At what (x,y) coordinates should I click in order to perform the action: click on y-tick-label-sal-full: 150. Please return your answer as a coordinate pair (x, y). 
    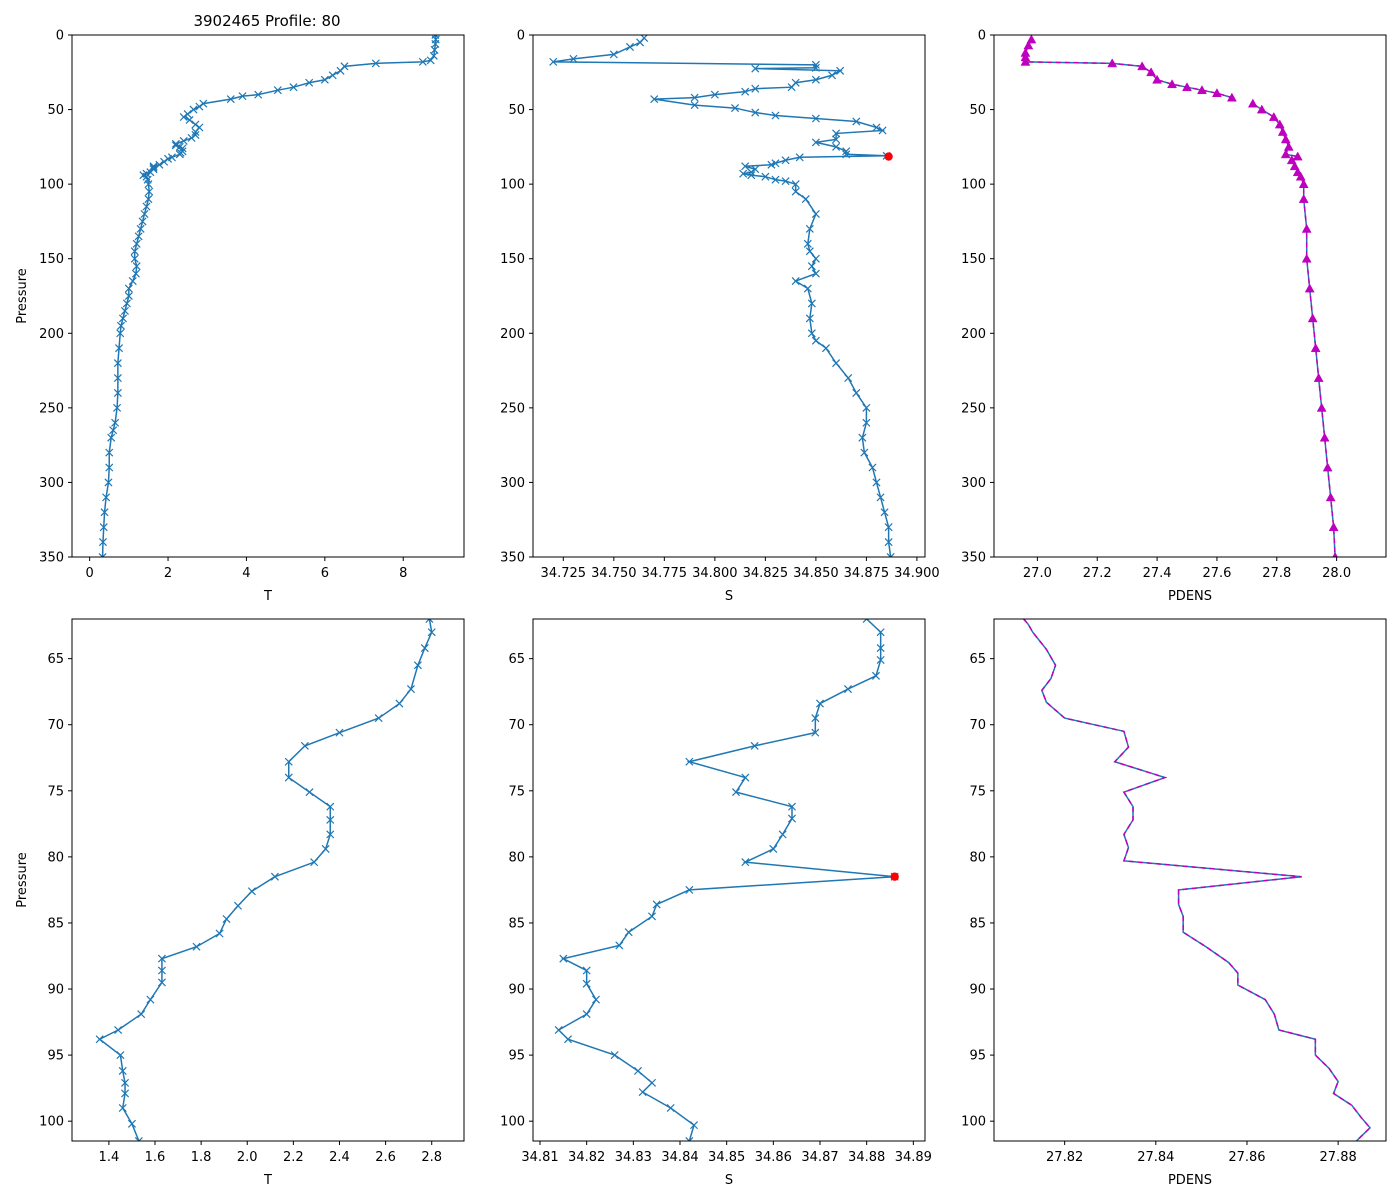
    Looking at the image, I should click on (512, 259).